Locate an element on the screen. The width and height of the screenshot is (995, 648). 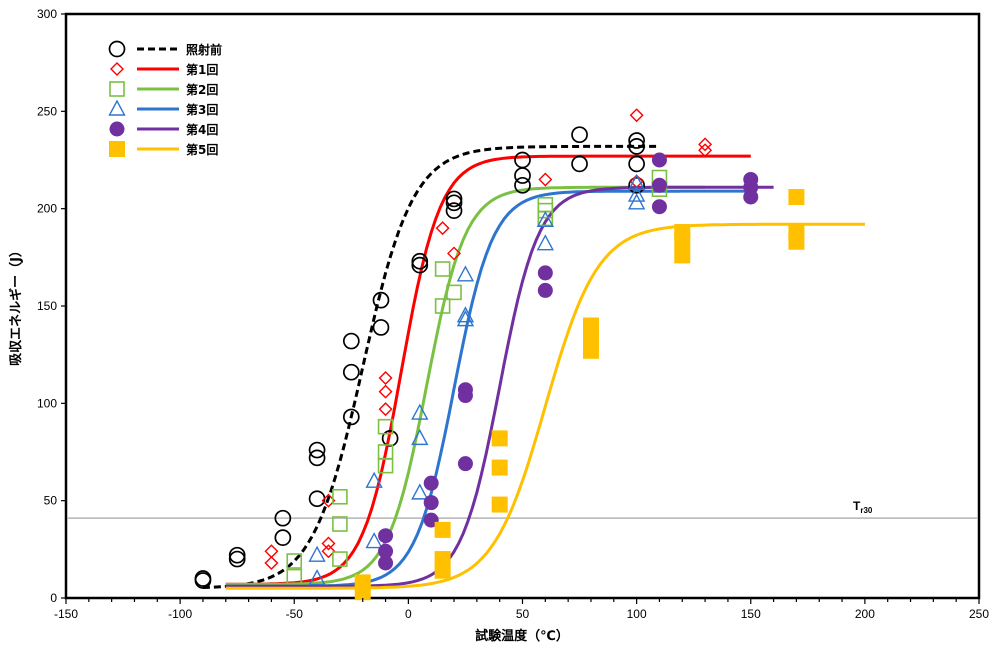
x-tick-label: 0 is located at coordinates (408, 614).